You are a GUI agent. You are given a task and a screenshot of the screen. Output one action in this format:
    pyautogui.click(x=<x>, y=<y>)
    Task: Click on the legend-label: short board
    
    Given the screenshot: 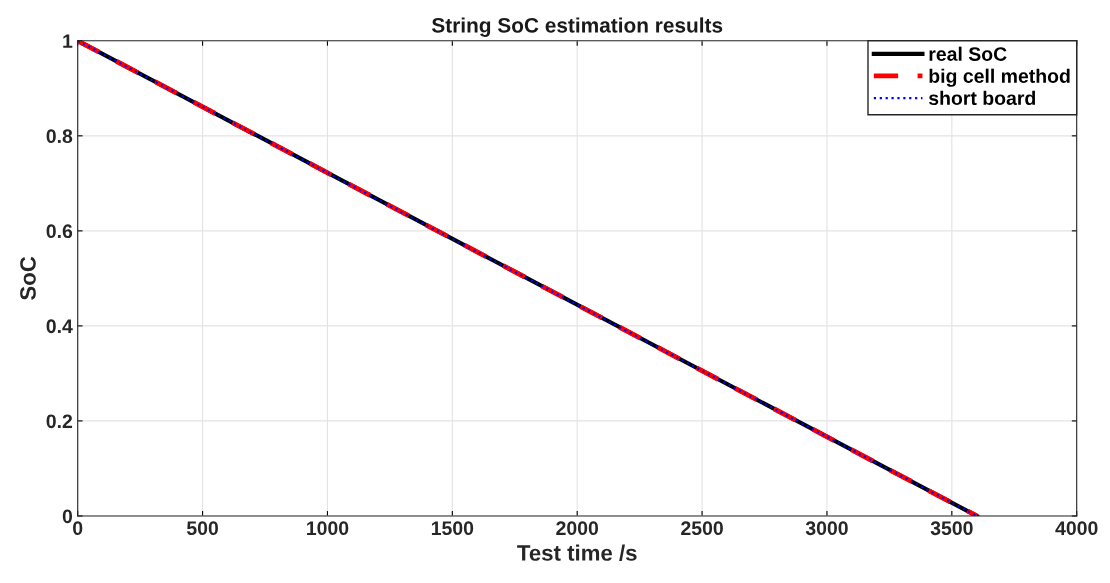 What is the action you would take?
    pyautogui.click(x=982, y=98)
    